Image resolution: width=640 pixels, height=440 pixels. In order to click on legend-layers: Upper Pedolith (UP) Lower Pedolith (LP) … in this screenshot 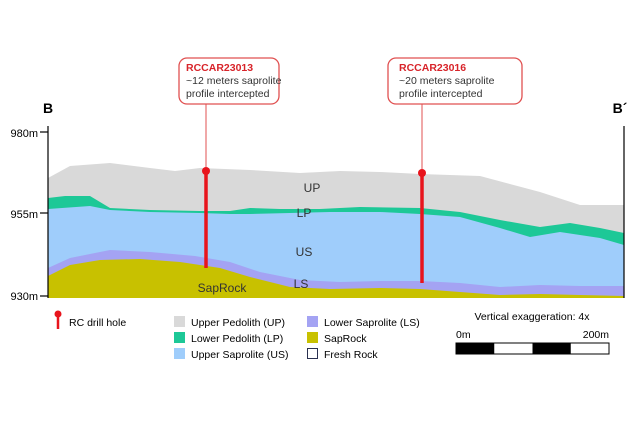, I will do `click(297, 338)`.